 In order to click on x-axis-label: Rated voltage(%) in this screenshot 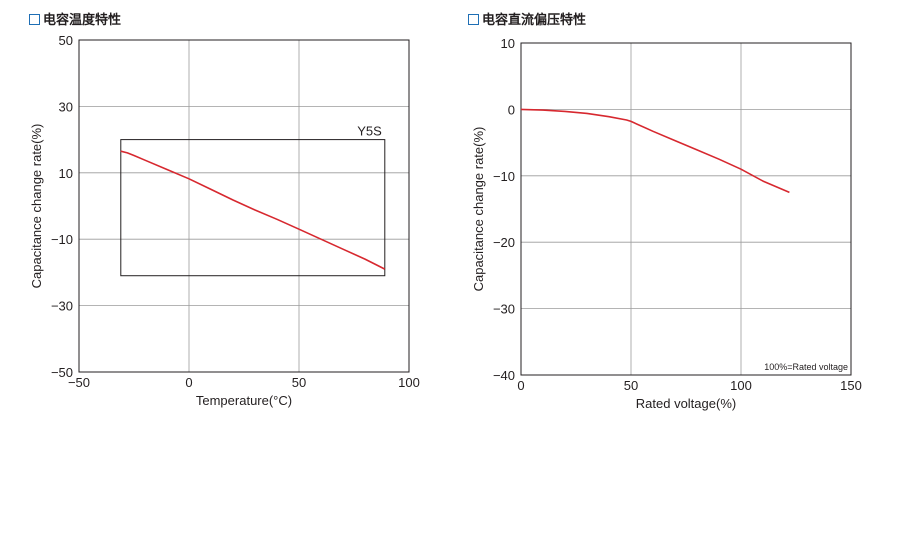, I will do `click(686, 403)`.